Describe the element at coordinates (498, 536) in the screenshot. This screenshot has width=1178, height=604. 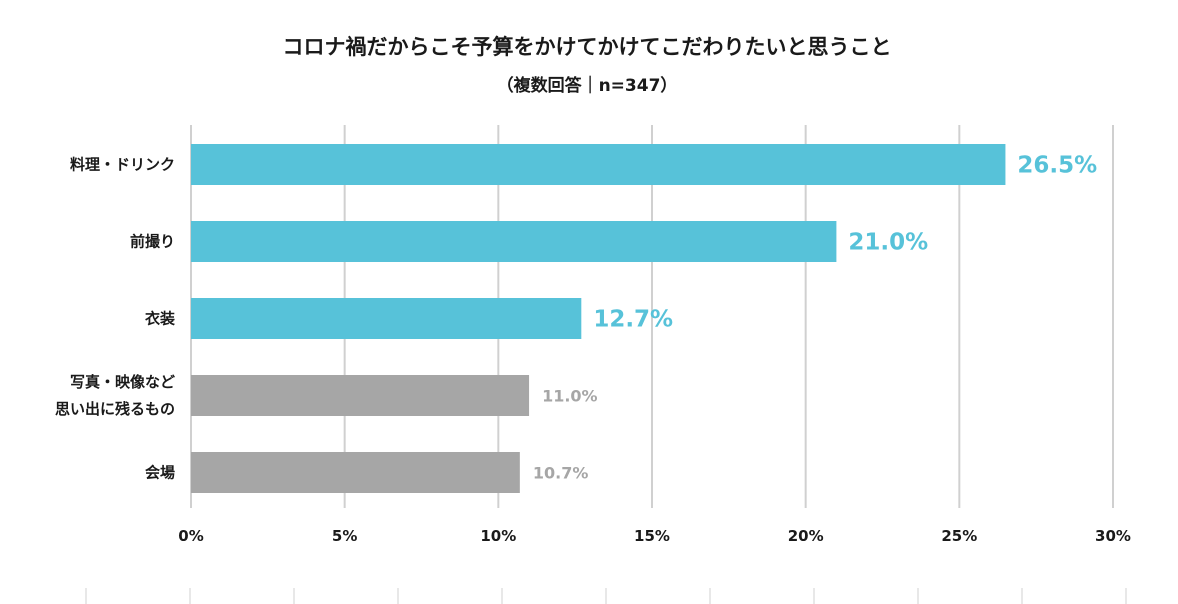
I see `x-tick-label: 10%` at that location.